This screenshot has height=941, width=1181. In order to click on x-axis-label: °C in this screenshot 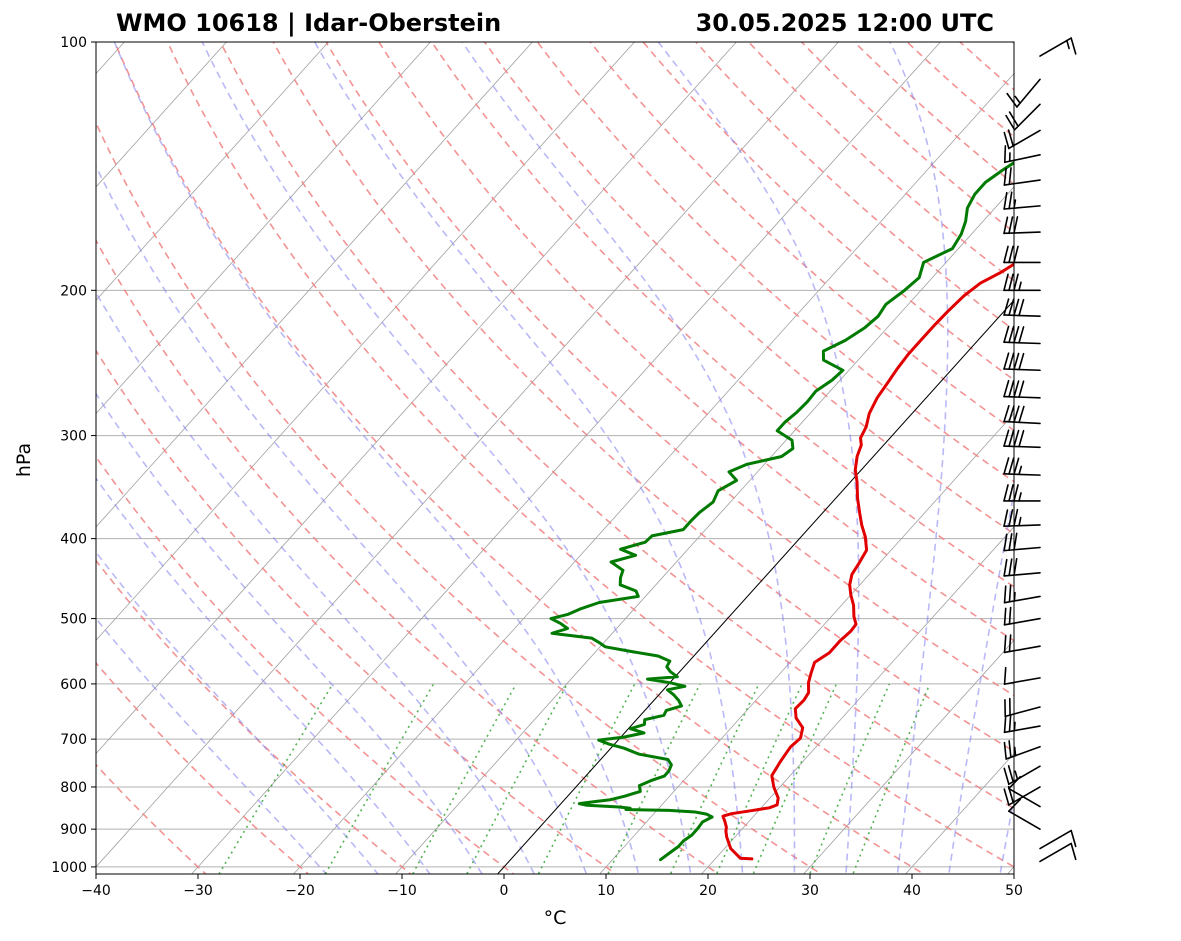, I will do `click(555, 918)`.